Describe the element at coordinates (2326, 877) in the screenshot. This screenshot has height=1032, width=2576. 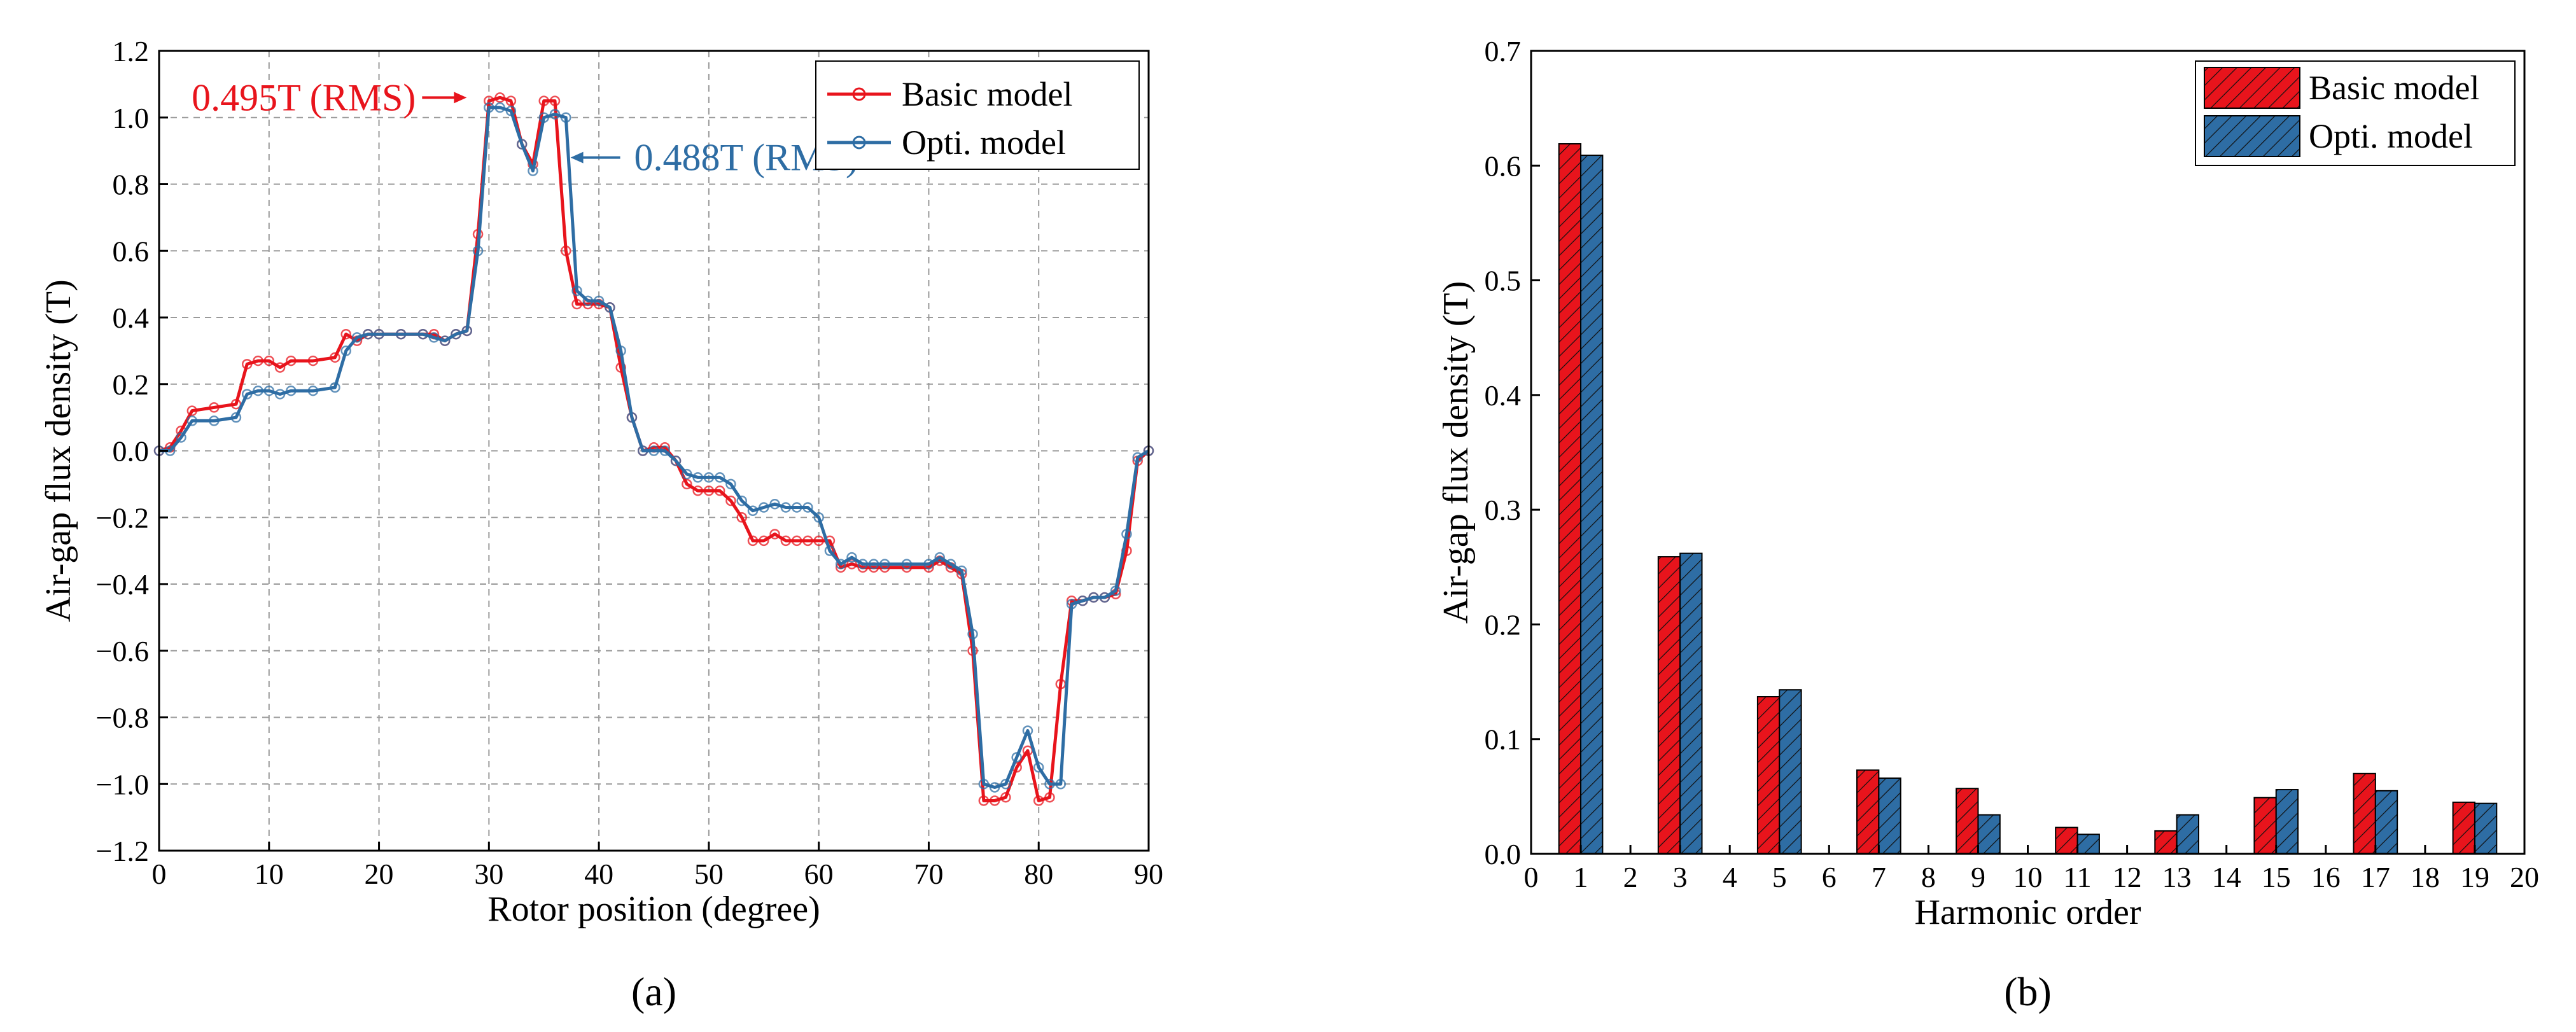
I see `x-tick-label: 16` at that location.